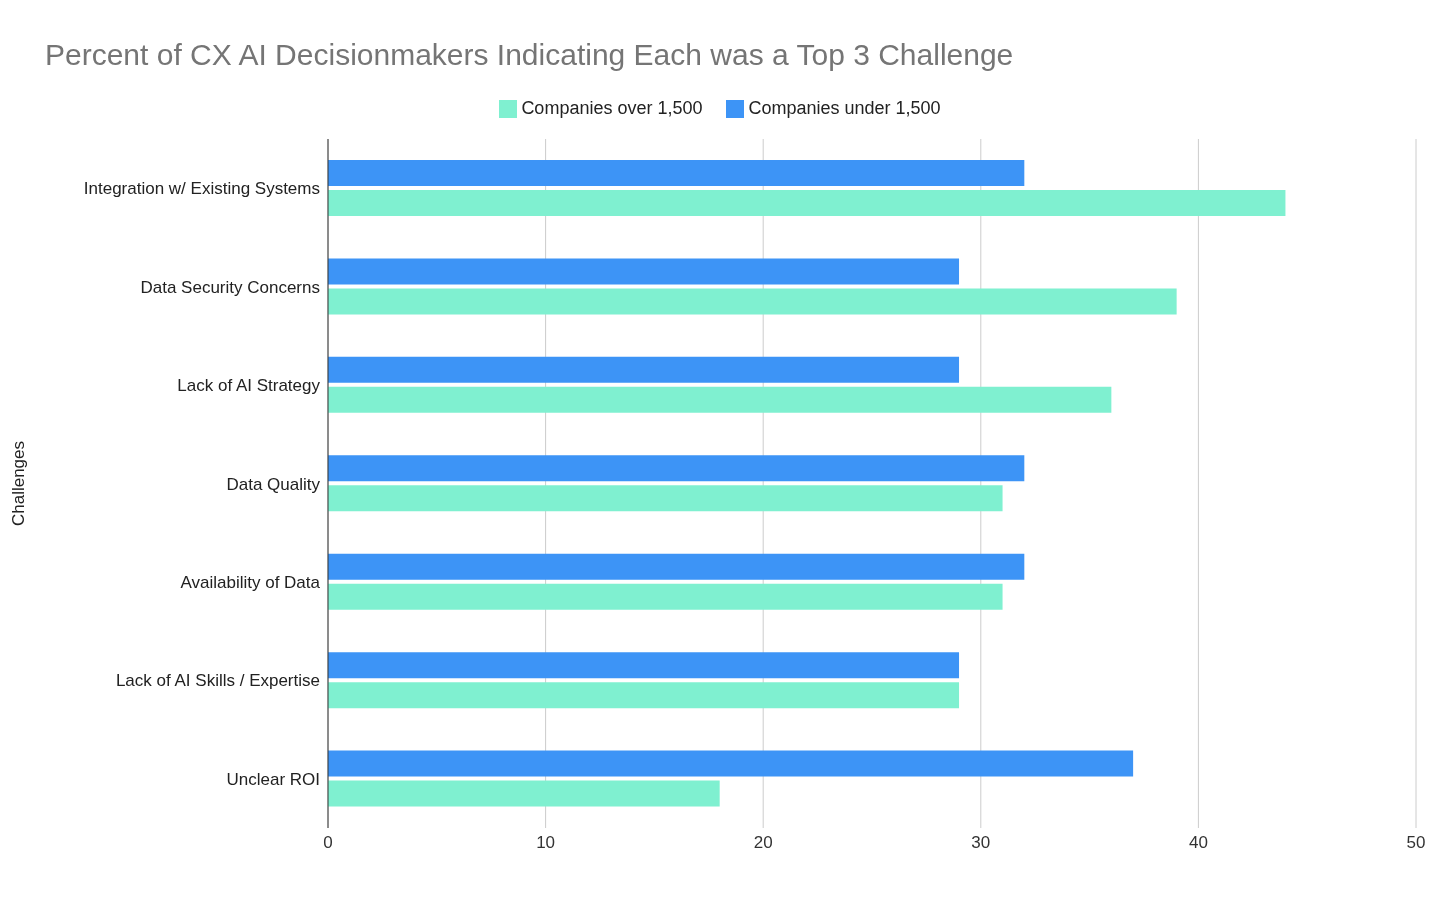 The image size is (1440, 897). What do you see at coordinates (529, 55) in the screenshot?
I see `chart-title: Percent of CX AI Decisionmakers Indicating Each was a Top 3 Challenge` at bounding box center [529, 55].